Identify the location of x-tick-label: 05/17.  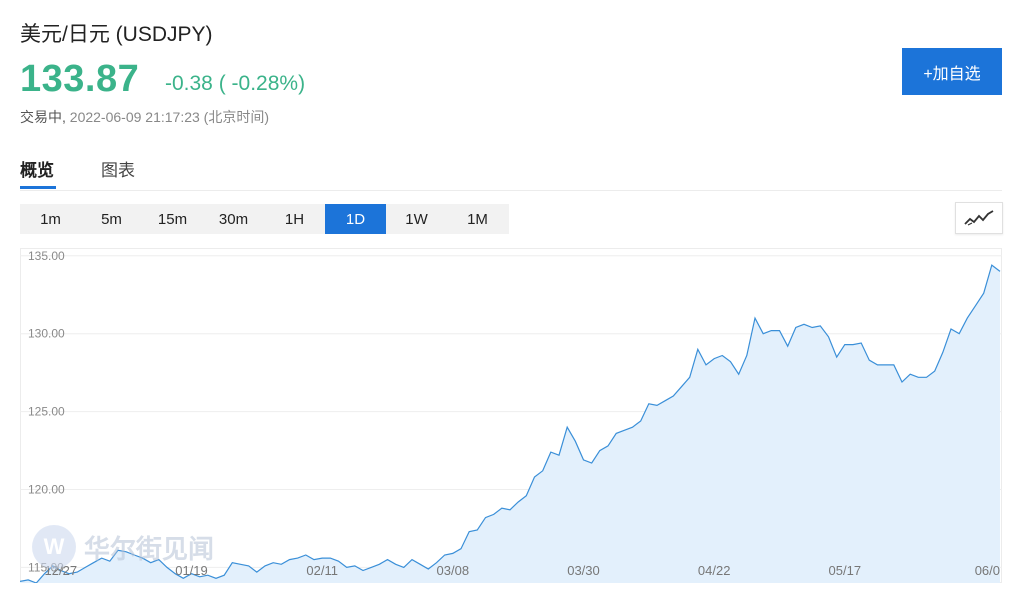
(845, 570).